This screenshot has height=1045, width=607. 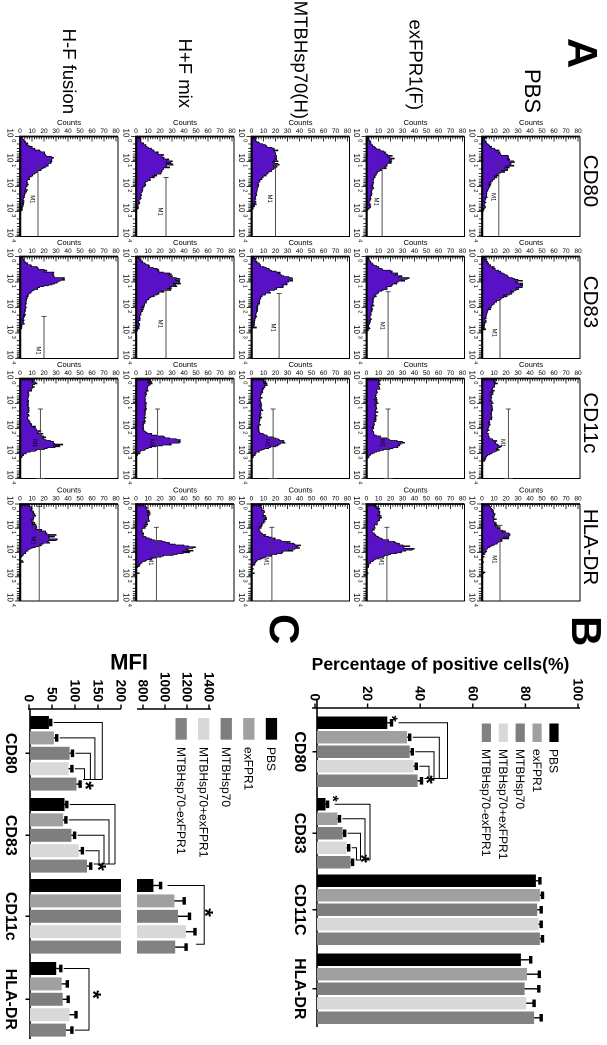 I want to click on svg-text: H-F fusion, so click(x=69, y=71).